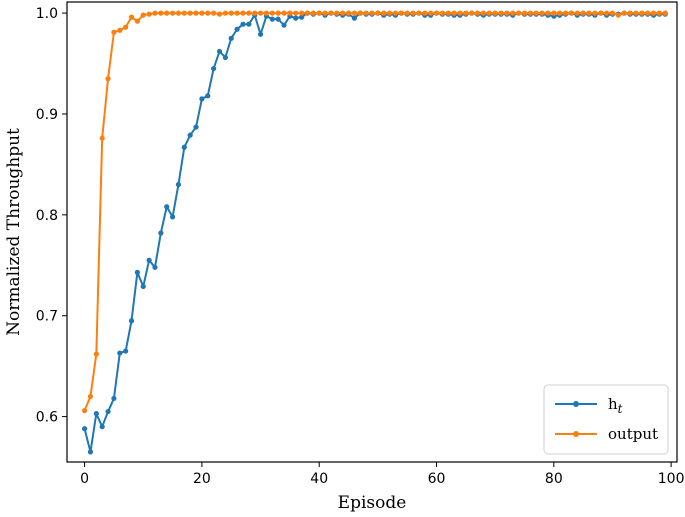  Describe the element at coordinates (47, 418) in the screenshot. I see `y-tick-label: 0.6` at that location.